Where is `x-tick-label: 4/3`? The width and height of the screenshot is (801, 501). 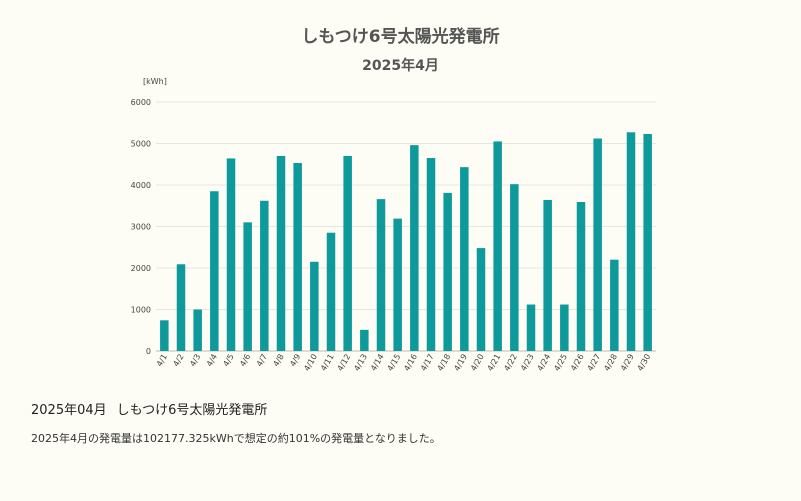
x-tick-label: 4/3 is located at coordinates (195, 361).